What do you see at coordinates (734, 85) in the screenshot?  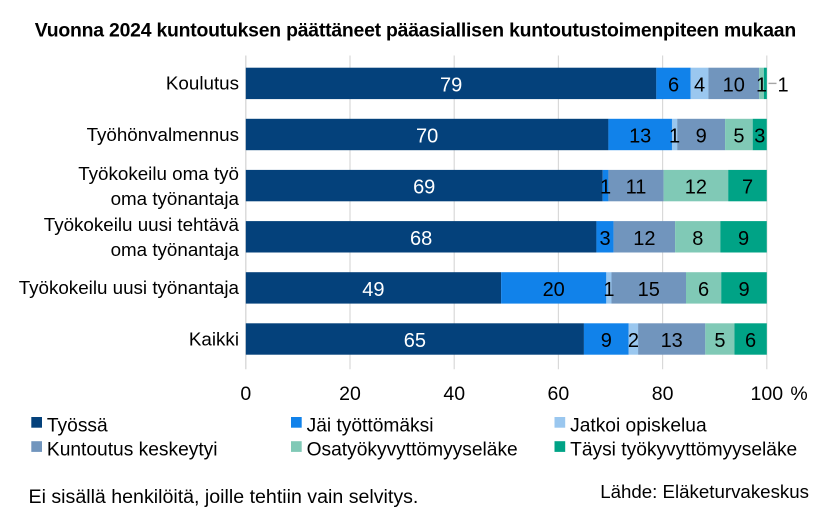 I see `svg-text: 10` at bounding box center [734, 85].